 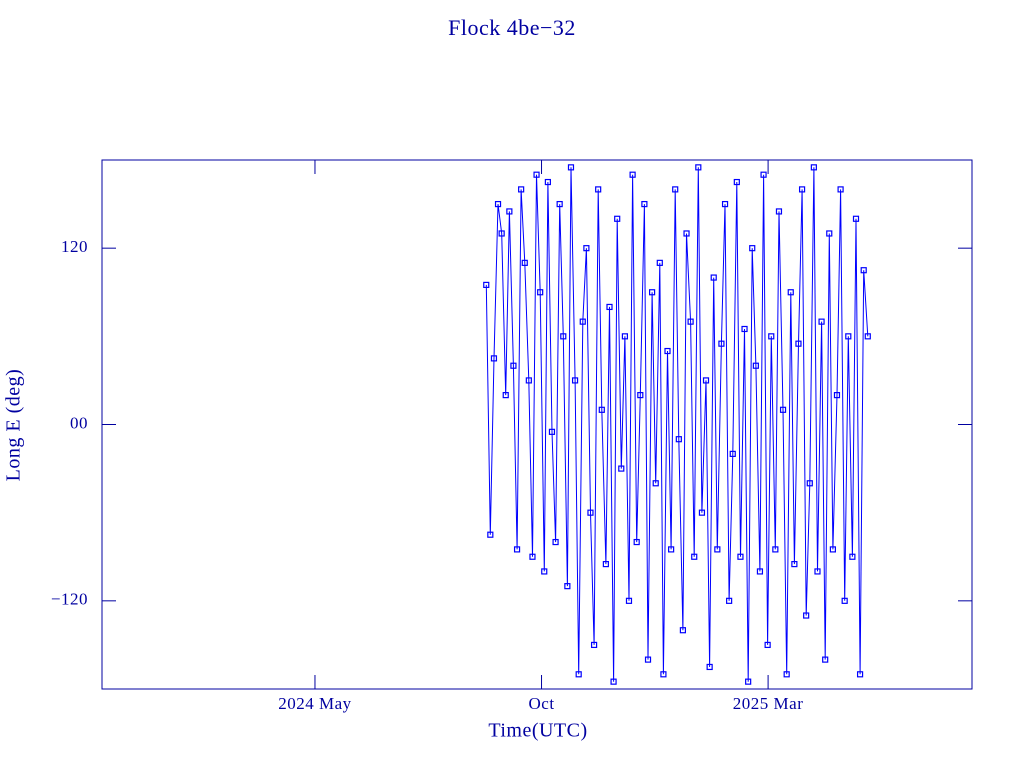 What do you see at coordinates (79, 422) in the screenshot?
I see `y-tick-label: 00` at bounding box center [79, 422].